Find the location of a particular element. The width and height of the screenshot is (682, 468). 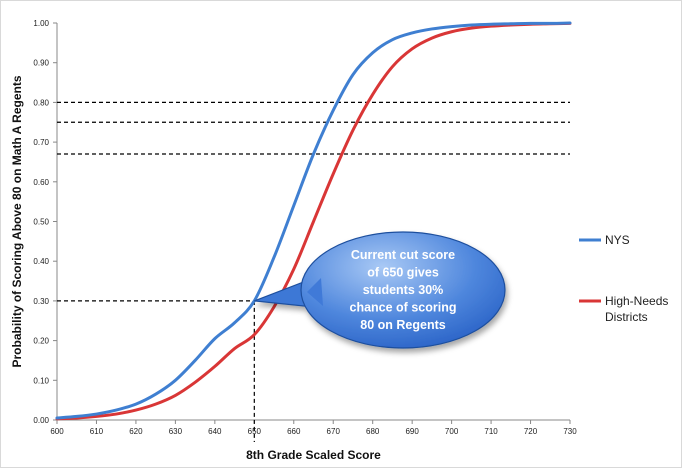

legend-nys: NYS is located at coordinates (604, 240).